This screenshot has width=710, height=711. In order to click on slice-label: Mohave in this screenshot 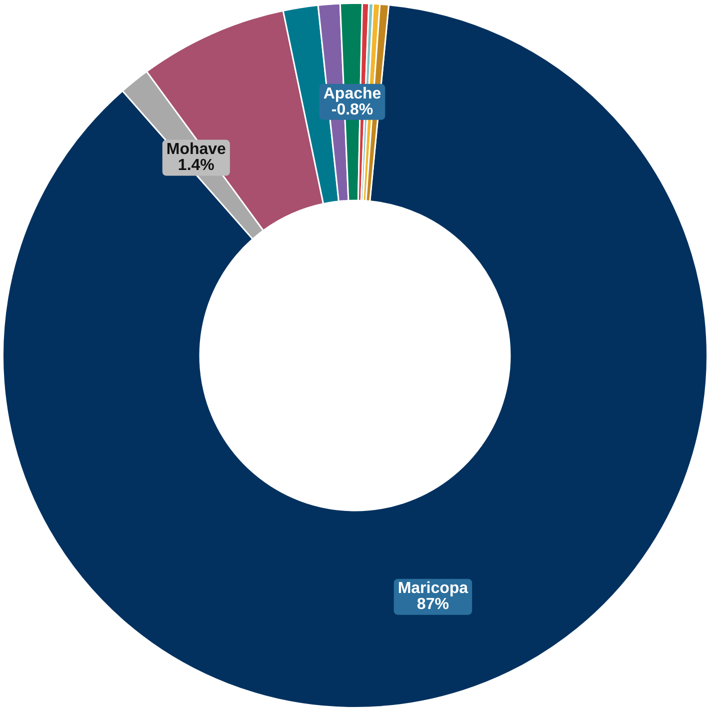, I will do `click(196, 149)`.